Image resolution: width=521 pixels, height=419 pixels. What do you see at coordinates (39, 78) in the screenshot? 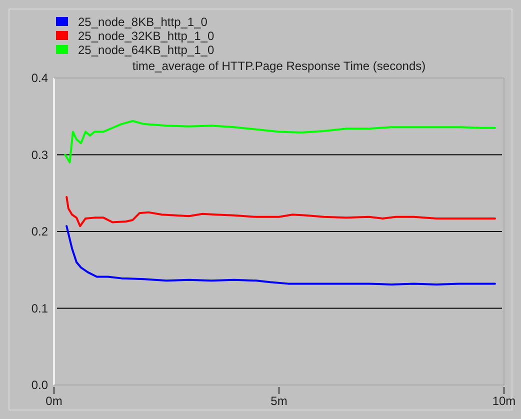
I see `y-tick-label: 0.4` at bounding box center [39, 78].